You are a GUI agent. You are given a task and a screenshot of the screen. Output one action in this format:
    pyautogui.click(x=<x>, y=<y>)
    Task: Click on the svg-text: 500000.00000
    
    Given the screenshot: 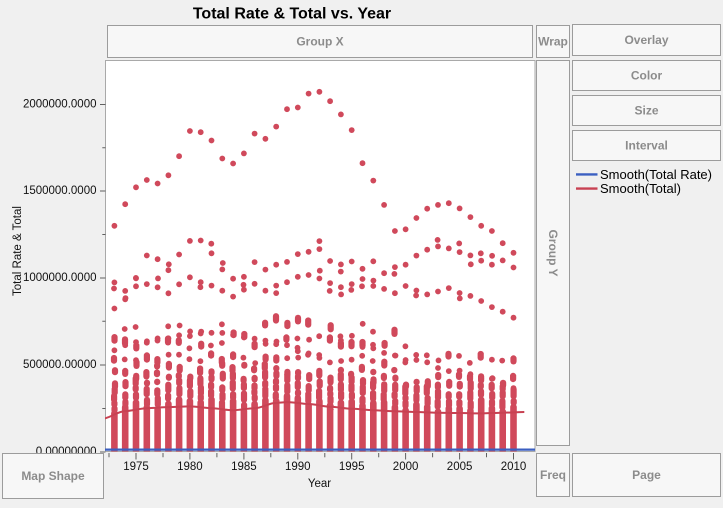 What is the action you would take?
    pyautogui.click(x=60, y=365)
    